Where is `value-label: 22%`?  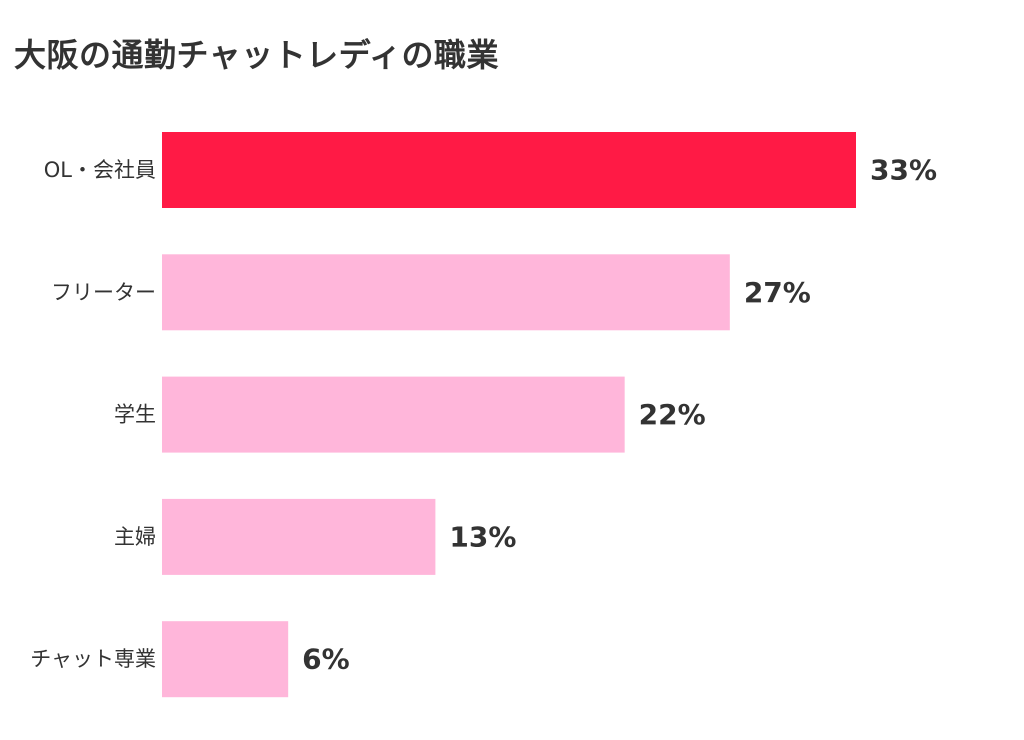
value-label: 22% is located at coordinates (672, 414).